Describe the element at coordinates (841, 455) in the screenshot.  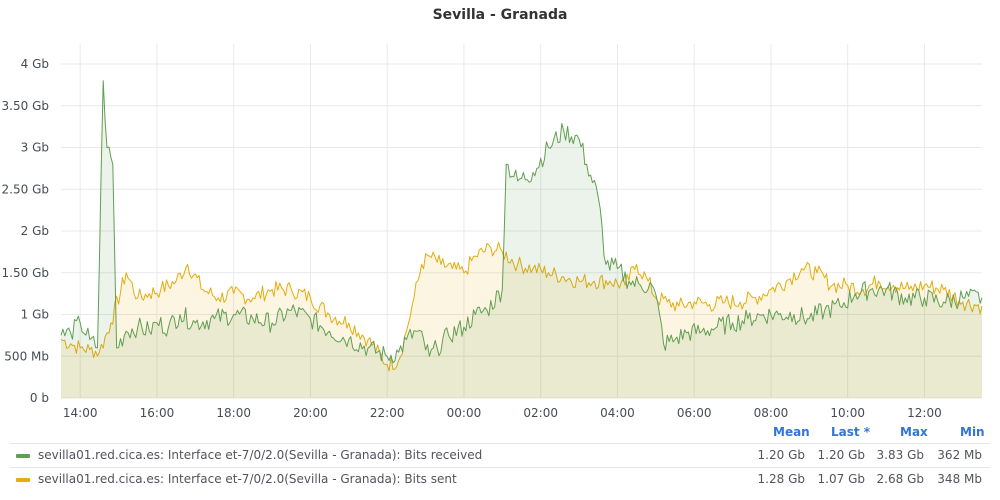
I see `legend-last-value: 1.20 Gb` at that location.